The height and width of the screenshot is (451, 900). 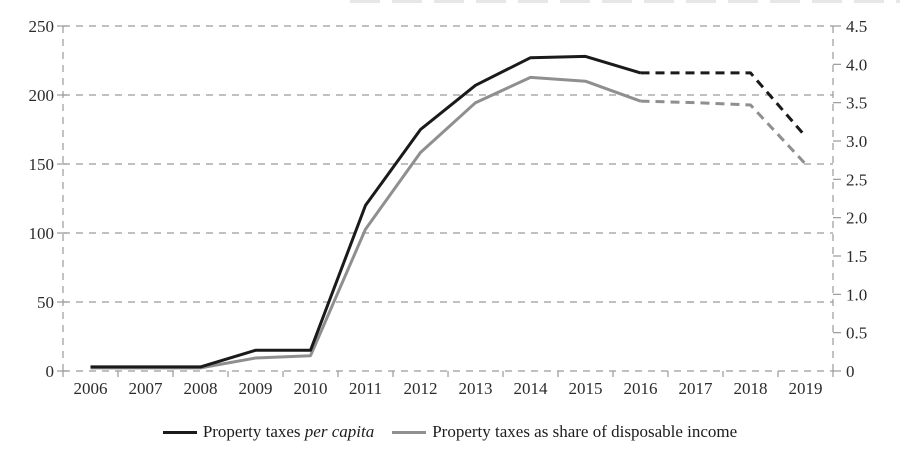 I want to click on legend-swatch-share, so click(x=409, y=432).